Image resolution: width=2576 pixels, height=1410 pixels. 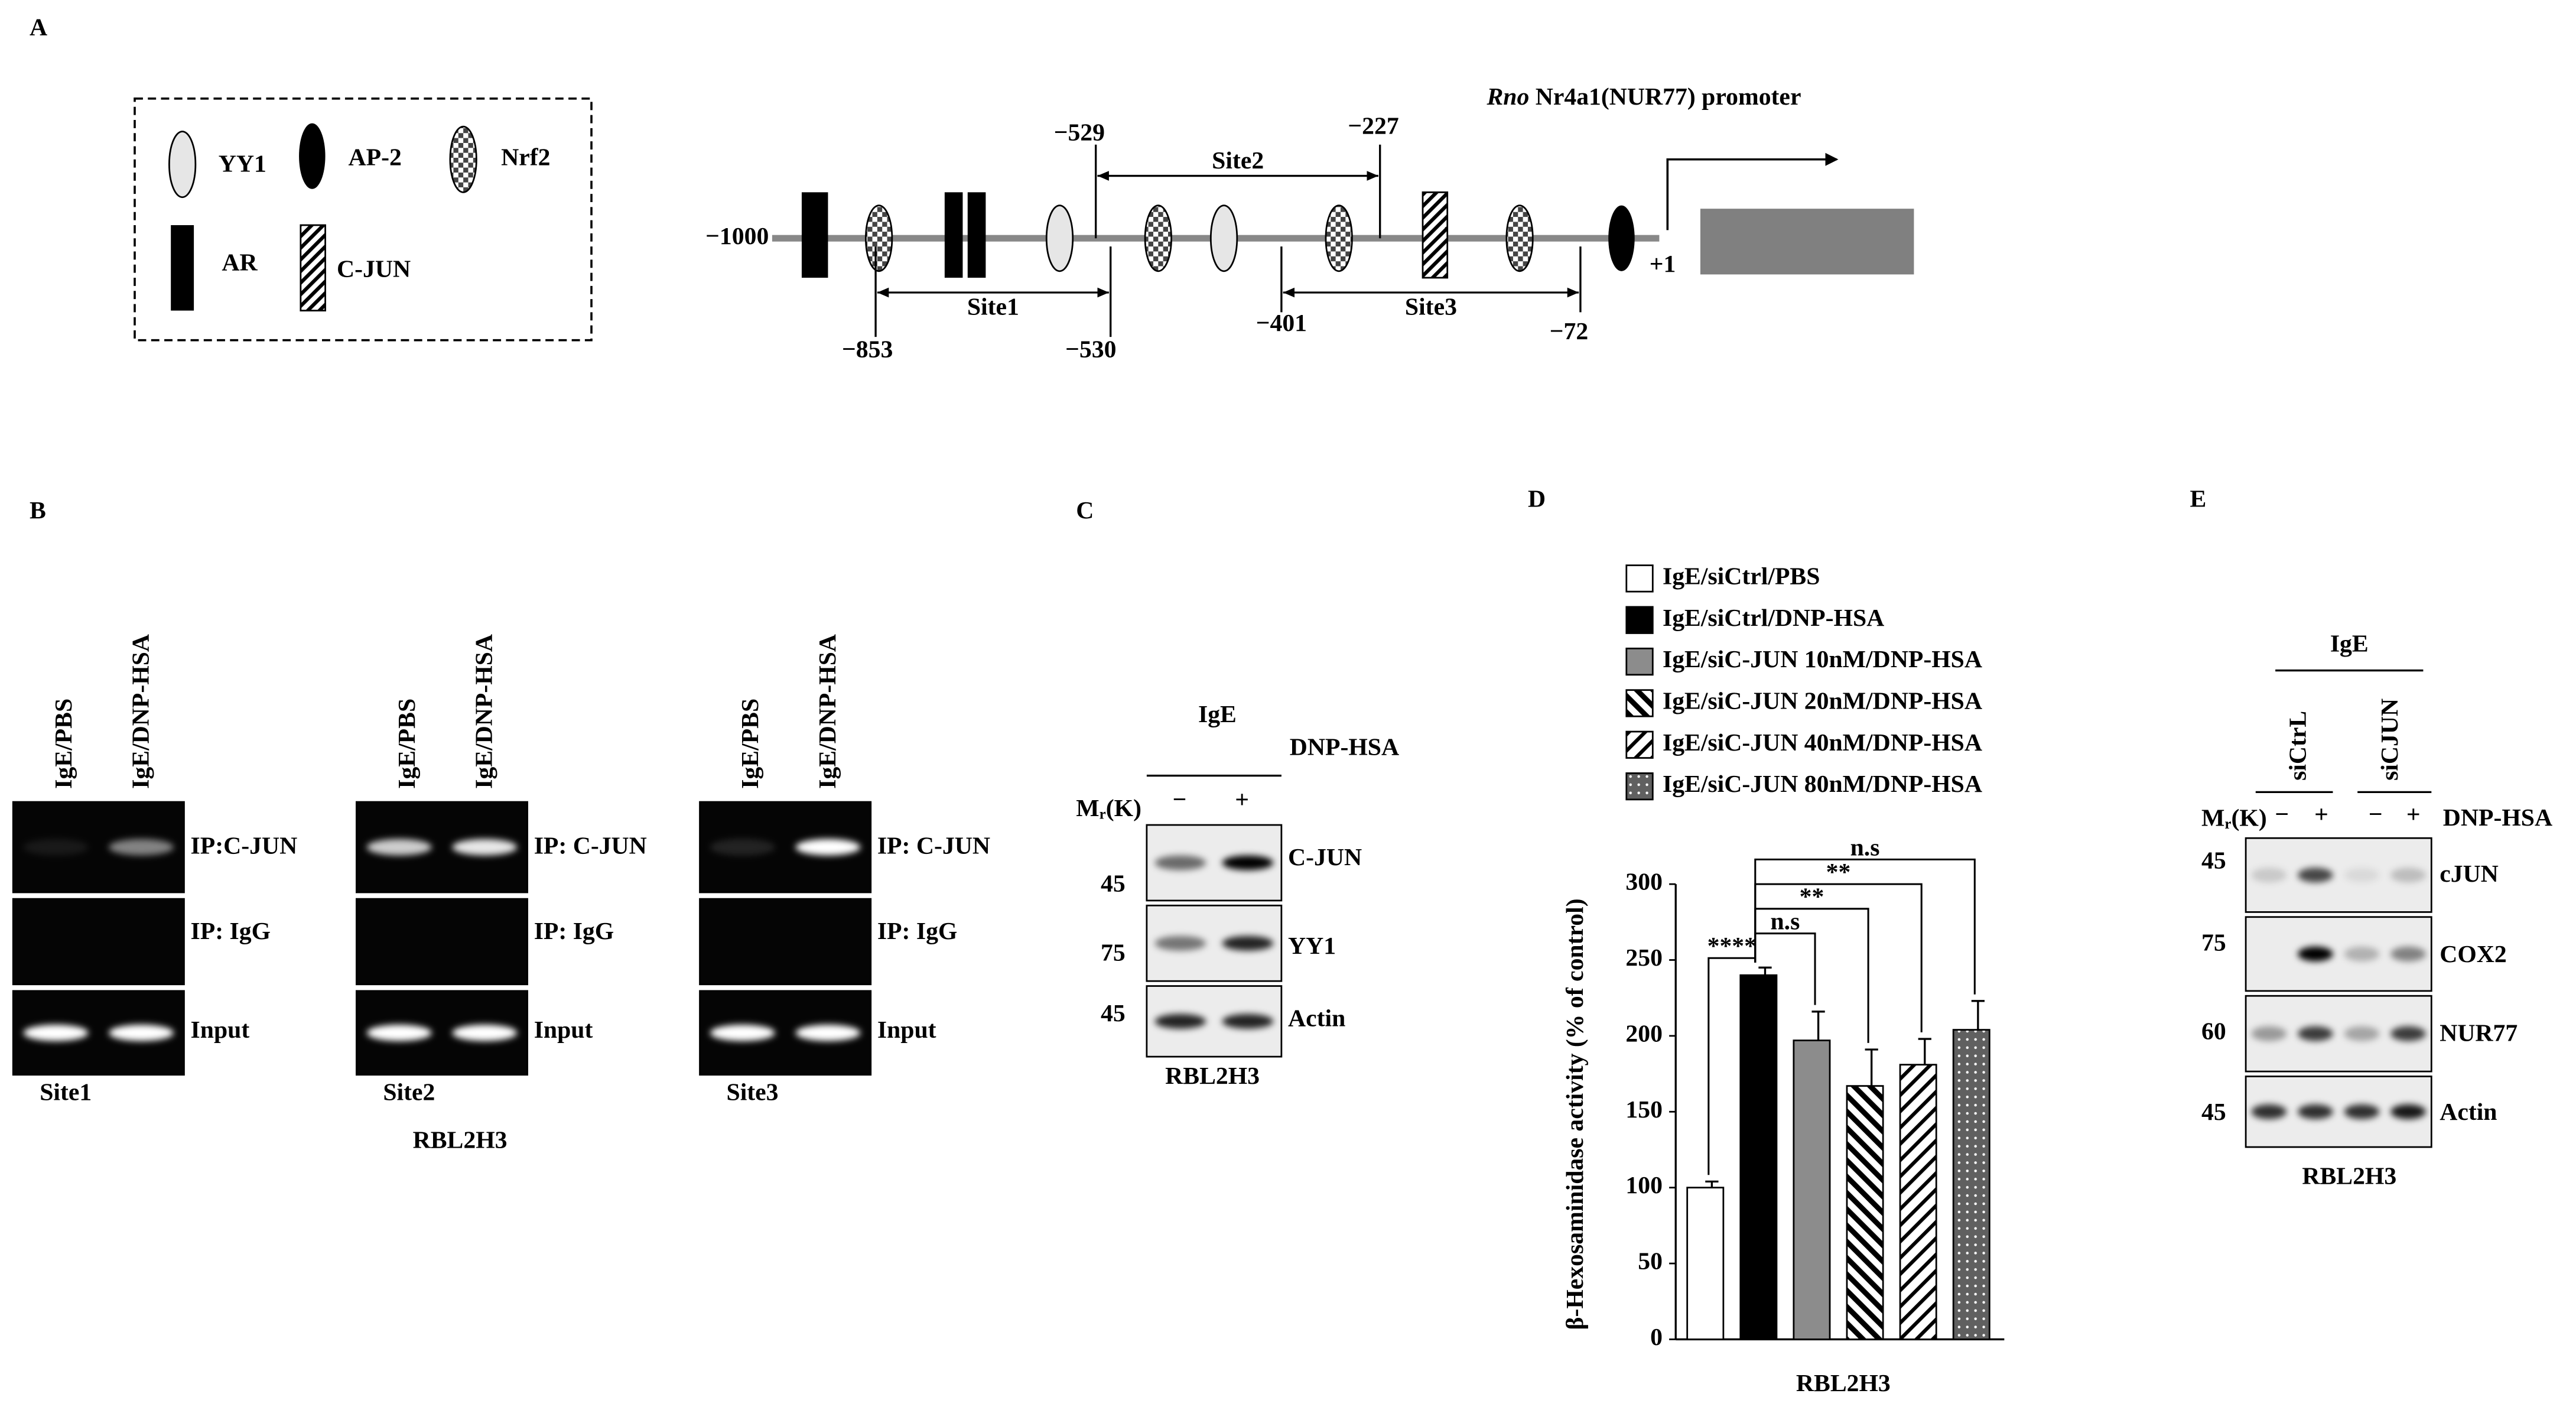 What do you see at coordinates (1752, 191) in the screenshot?
I see `tss-arrow` at bounding box center [1752, 191].